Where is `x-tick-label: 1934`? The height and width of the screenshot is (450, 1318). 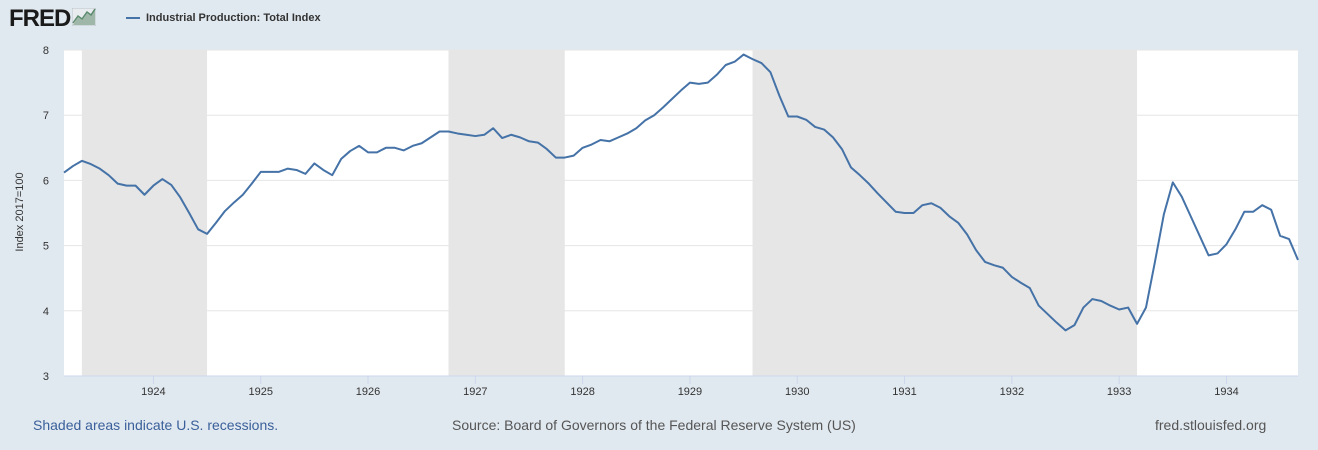 x-tick-label: 1934 is located at coordinates (1226, 392).